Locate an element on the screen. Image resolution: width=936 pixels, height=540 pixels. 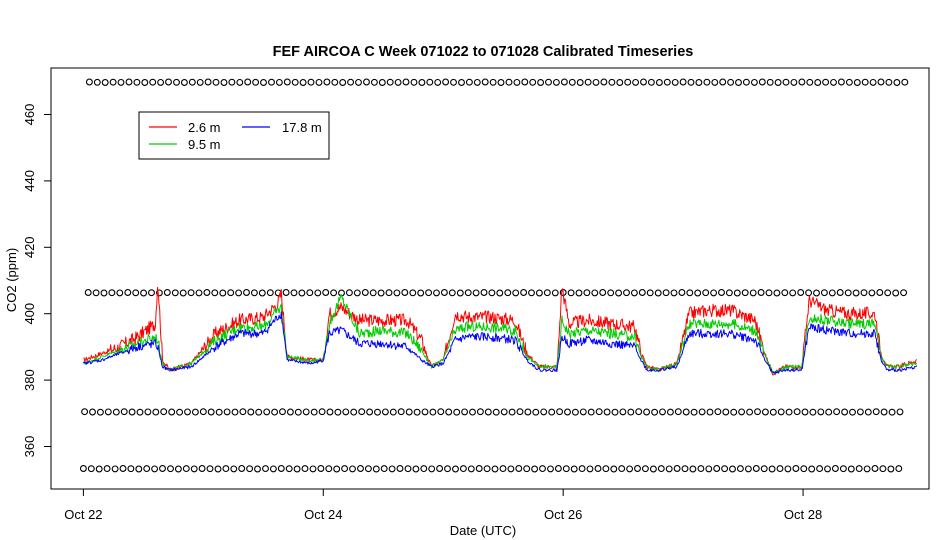
x-tick-label: Oct 22 is located at coordinates (83, 514).